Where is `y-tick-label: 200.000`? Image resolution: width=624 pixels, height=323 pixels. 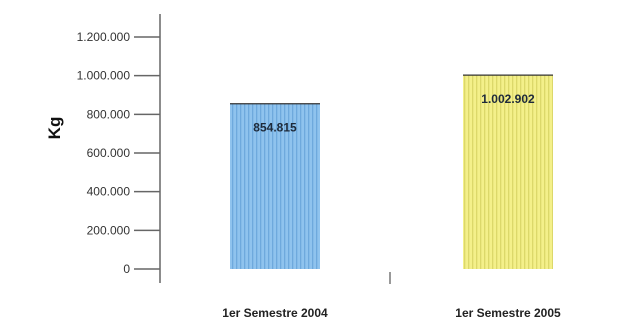 y-tick-label: 200.000 is located at coordinates (109, 230).